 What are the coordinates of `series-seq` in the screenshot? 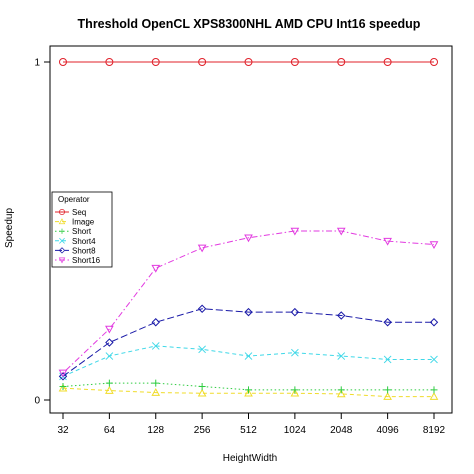 It's located at (248, 62).